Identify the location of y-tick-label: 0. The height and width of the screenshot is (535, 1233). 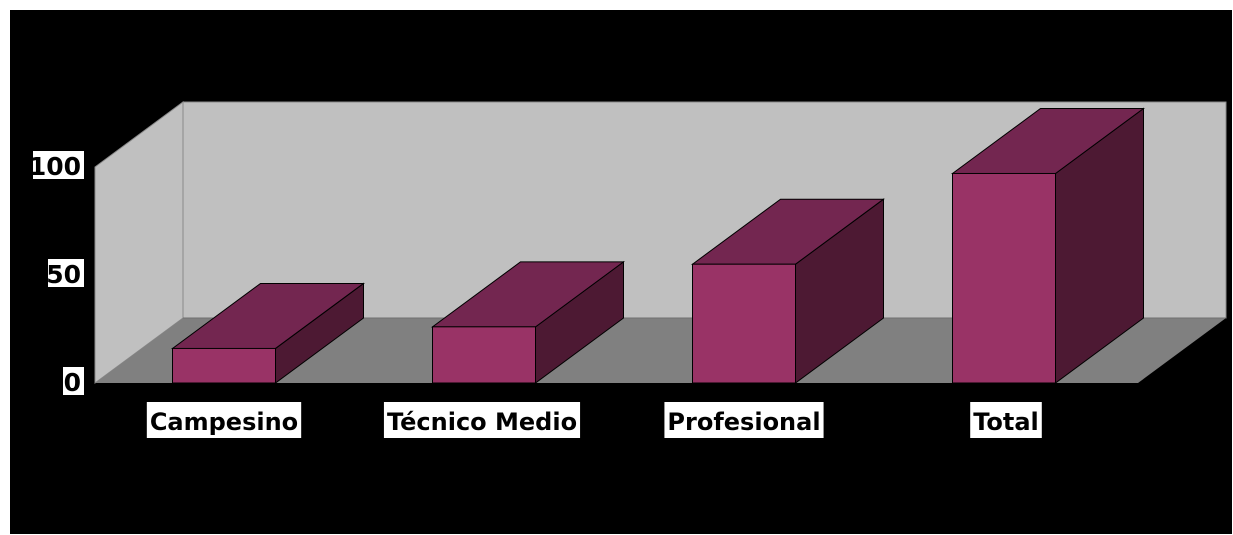
(72, 382).